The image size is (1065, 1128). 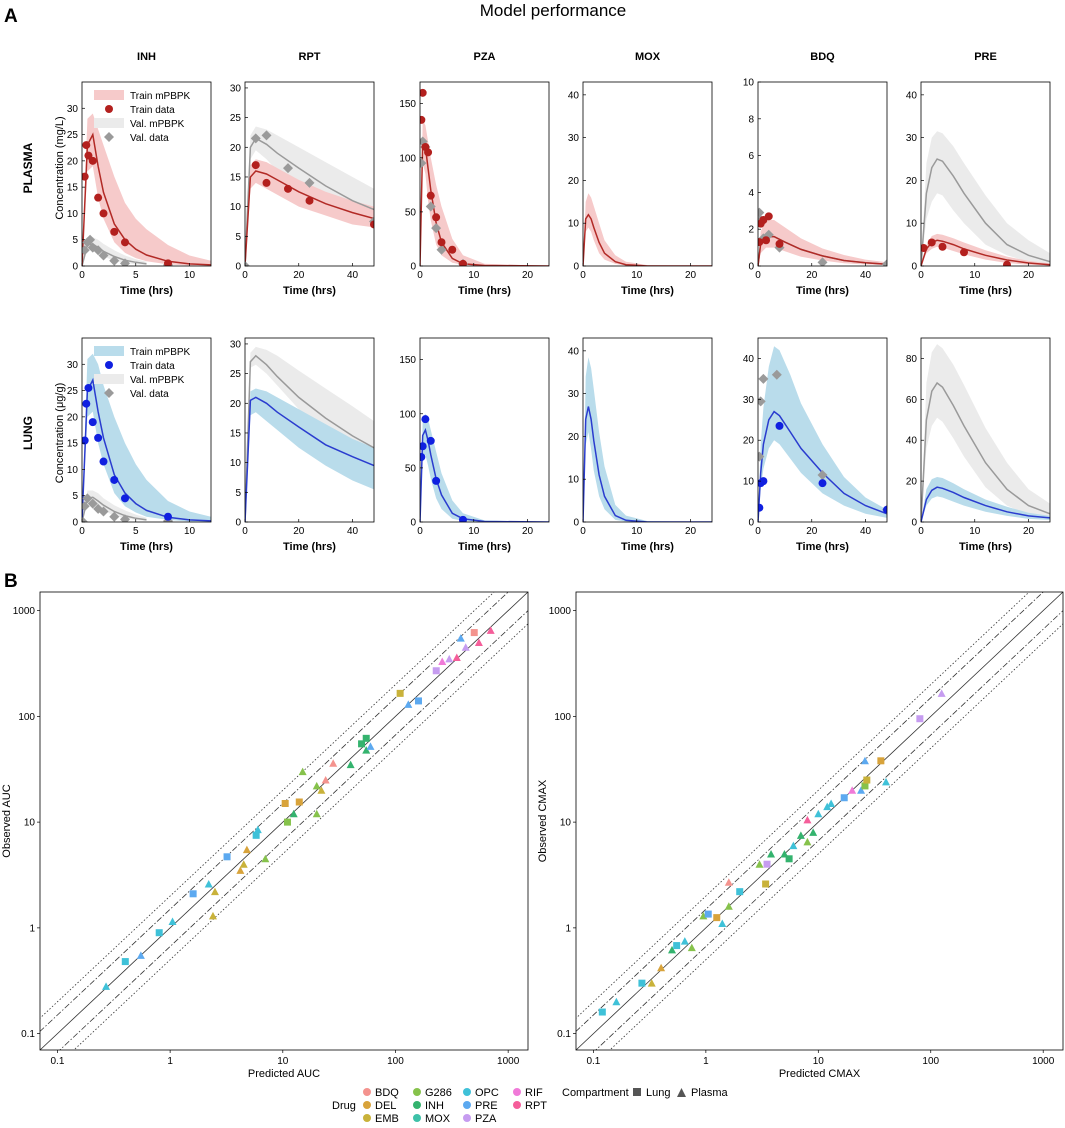 I want to click on chart-lung-bdq: 0 20 40 0 10 20 30 40 Time (hrs), so click(x=815, y=445).